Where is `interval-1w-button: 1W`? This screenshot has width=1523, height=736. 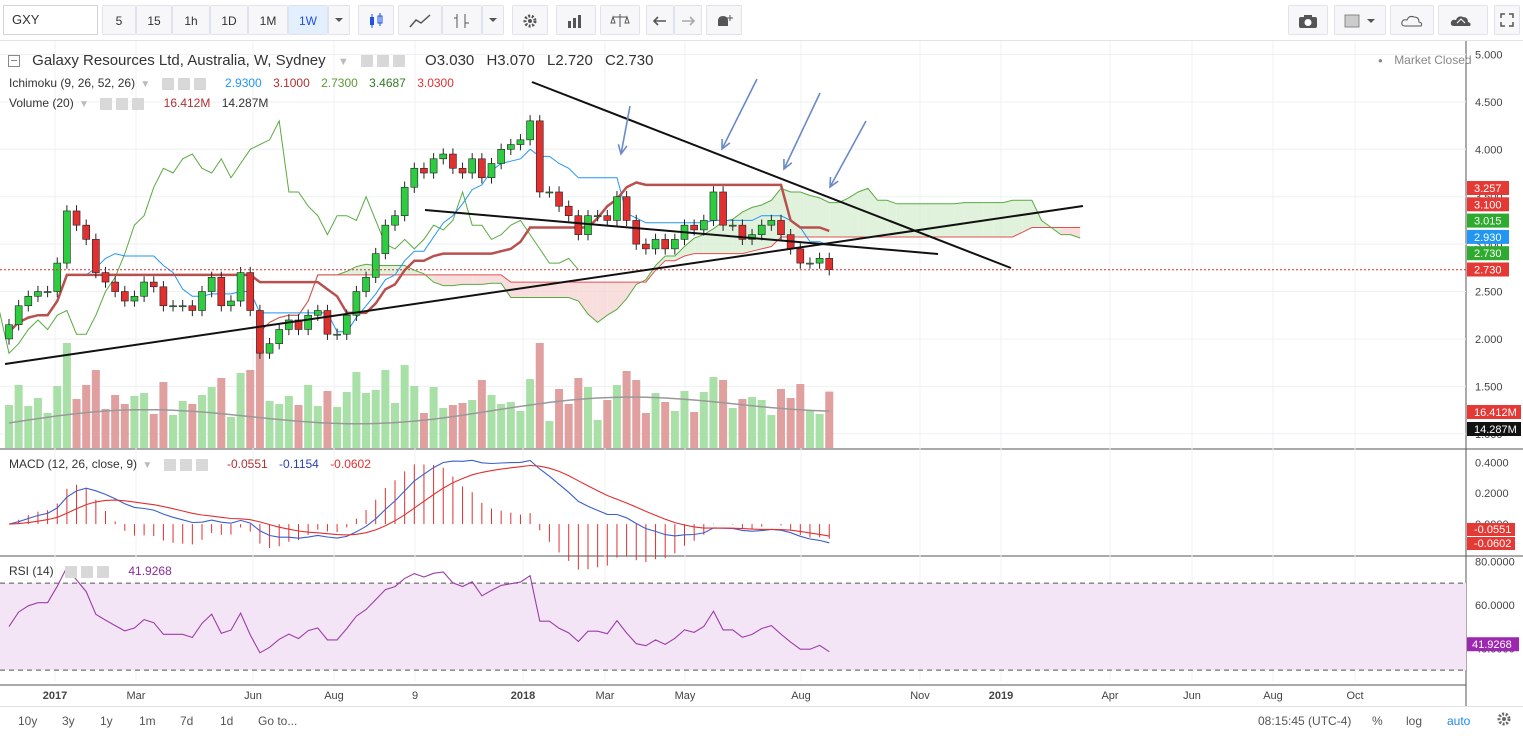 interval-1w-button: 1W is located at coordinates (308, 20).